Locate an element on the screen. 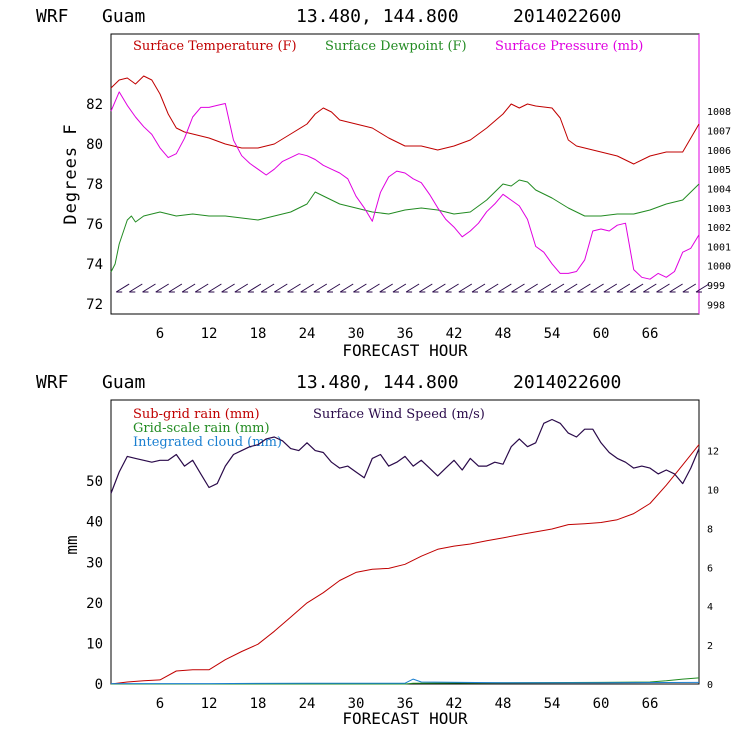  y2-tick-label: 10 is located at coordinates (713, 490).